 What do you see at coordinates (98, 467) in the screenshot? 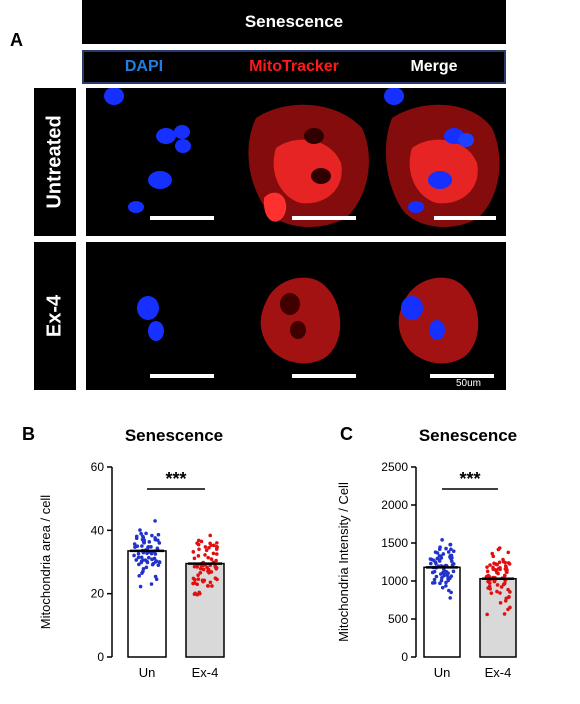
I see `y-tick-label: 60` at bounding box center [98, 467].